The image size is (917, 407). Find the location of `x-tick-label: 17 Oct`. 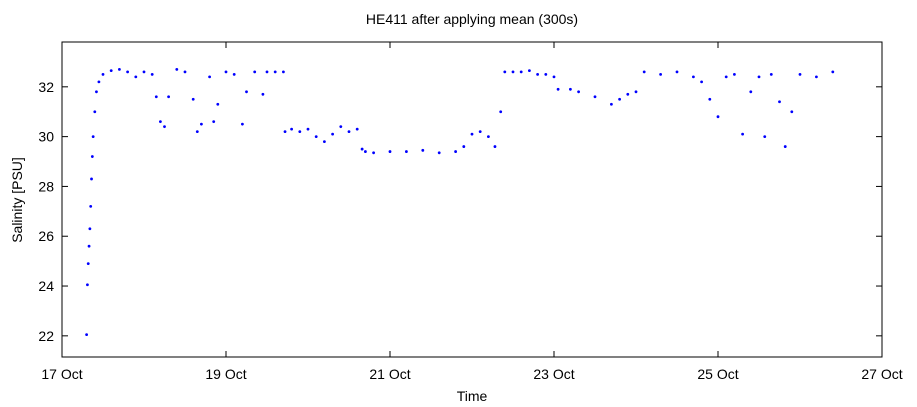

x-tick-label: 17 Oct is located at coordinates (61, 374).